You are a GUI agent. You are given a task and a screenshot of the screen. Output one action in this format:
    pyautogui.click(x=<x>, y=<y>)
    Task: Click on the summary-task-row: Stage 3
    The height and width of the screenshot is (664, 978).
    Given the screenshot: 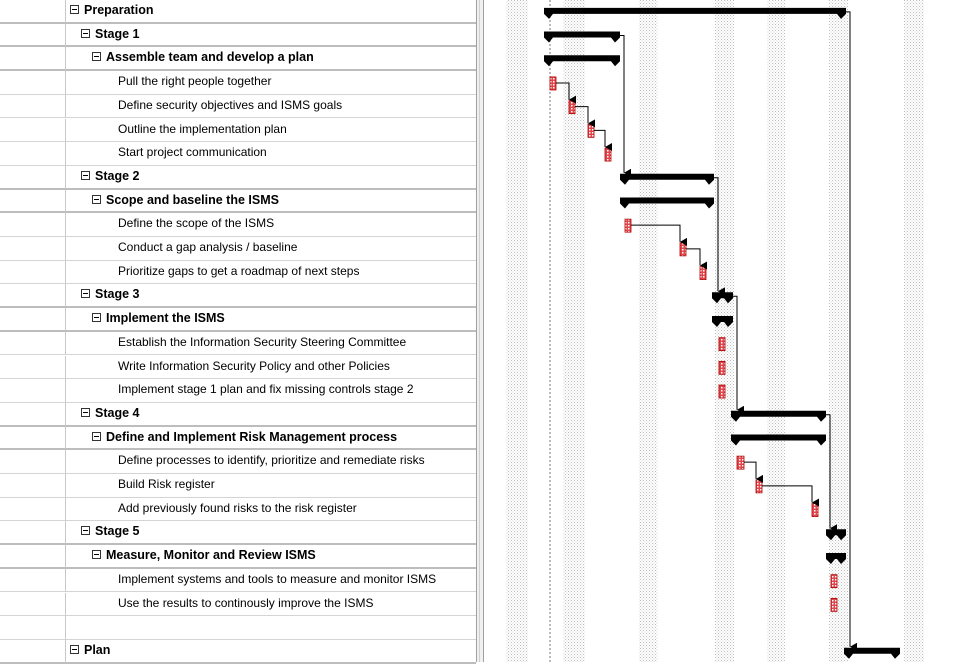 What is the action you would take?
    pyautogui.click(x=238, y=296)
    